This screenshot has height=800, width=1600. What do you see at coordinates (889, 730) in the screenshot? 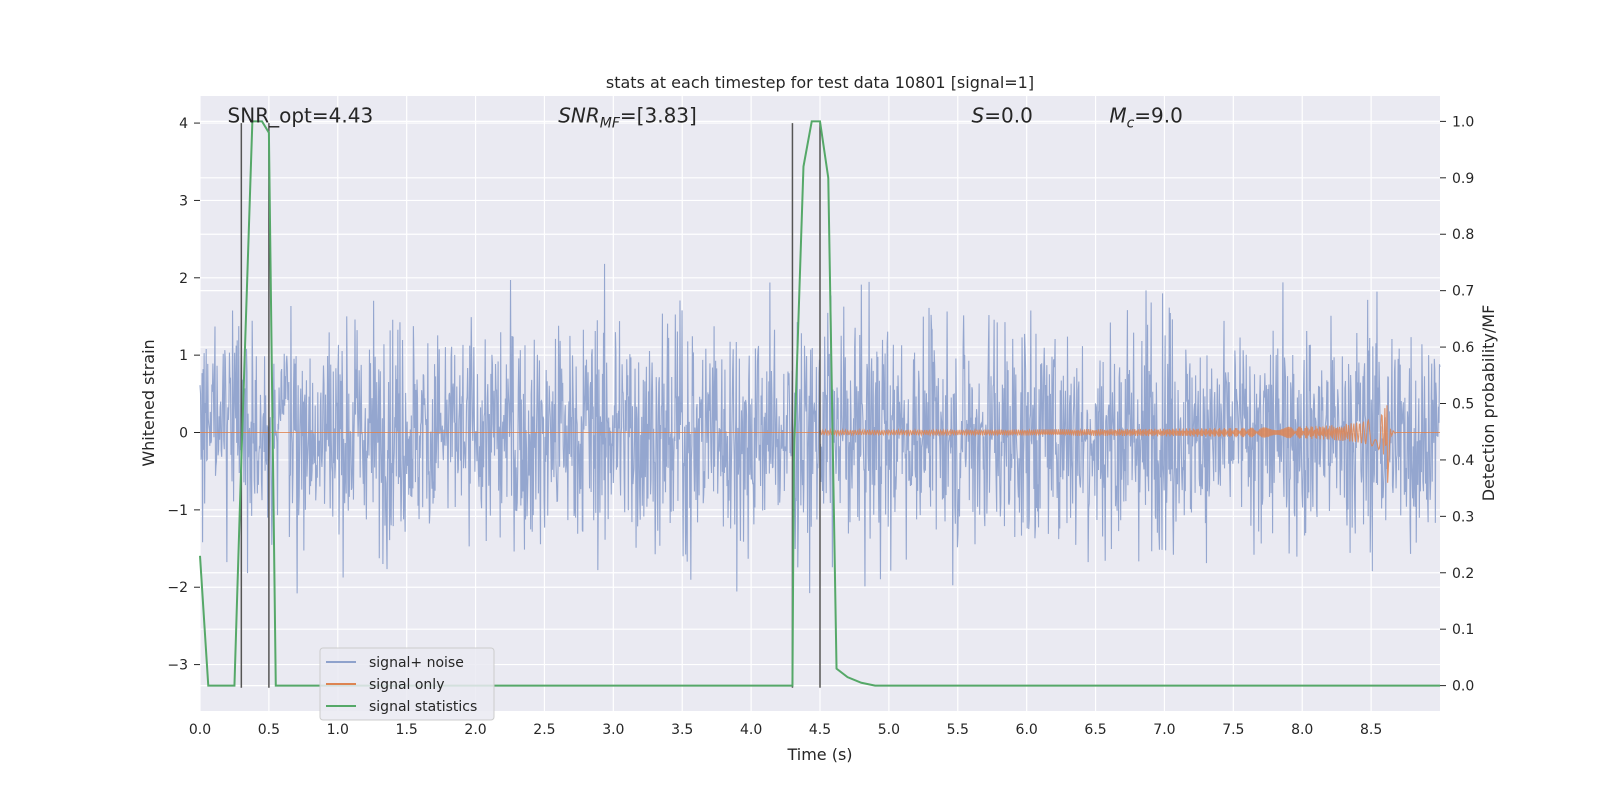
I see `x-tick-label: 5.0` at bounding box center [889, 730].